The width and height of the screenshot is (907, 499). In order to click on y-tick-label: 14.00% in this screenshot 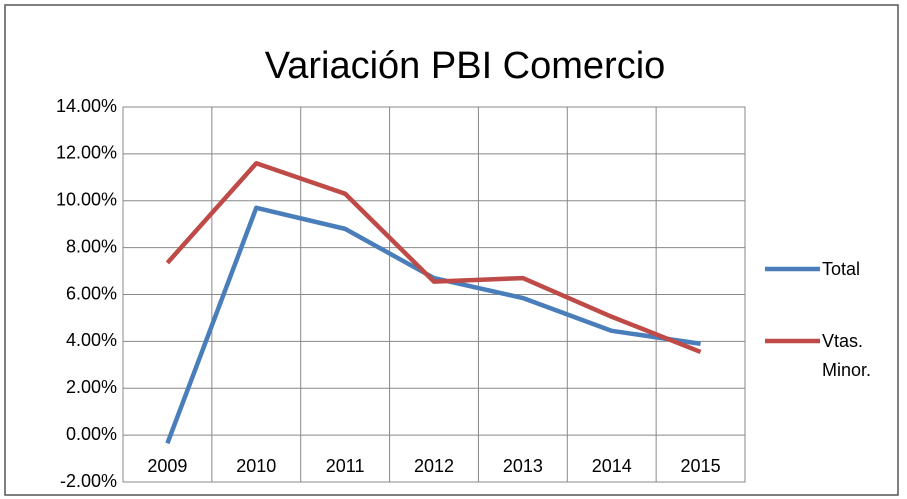, I will do `click(86, 106)`.